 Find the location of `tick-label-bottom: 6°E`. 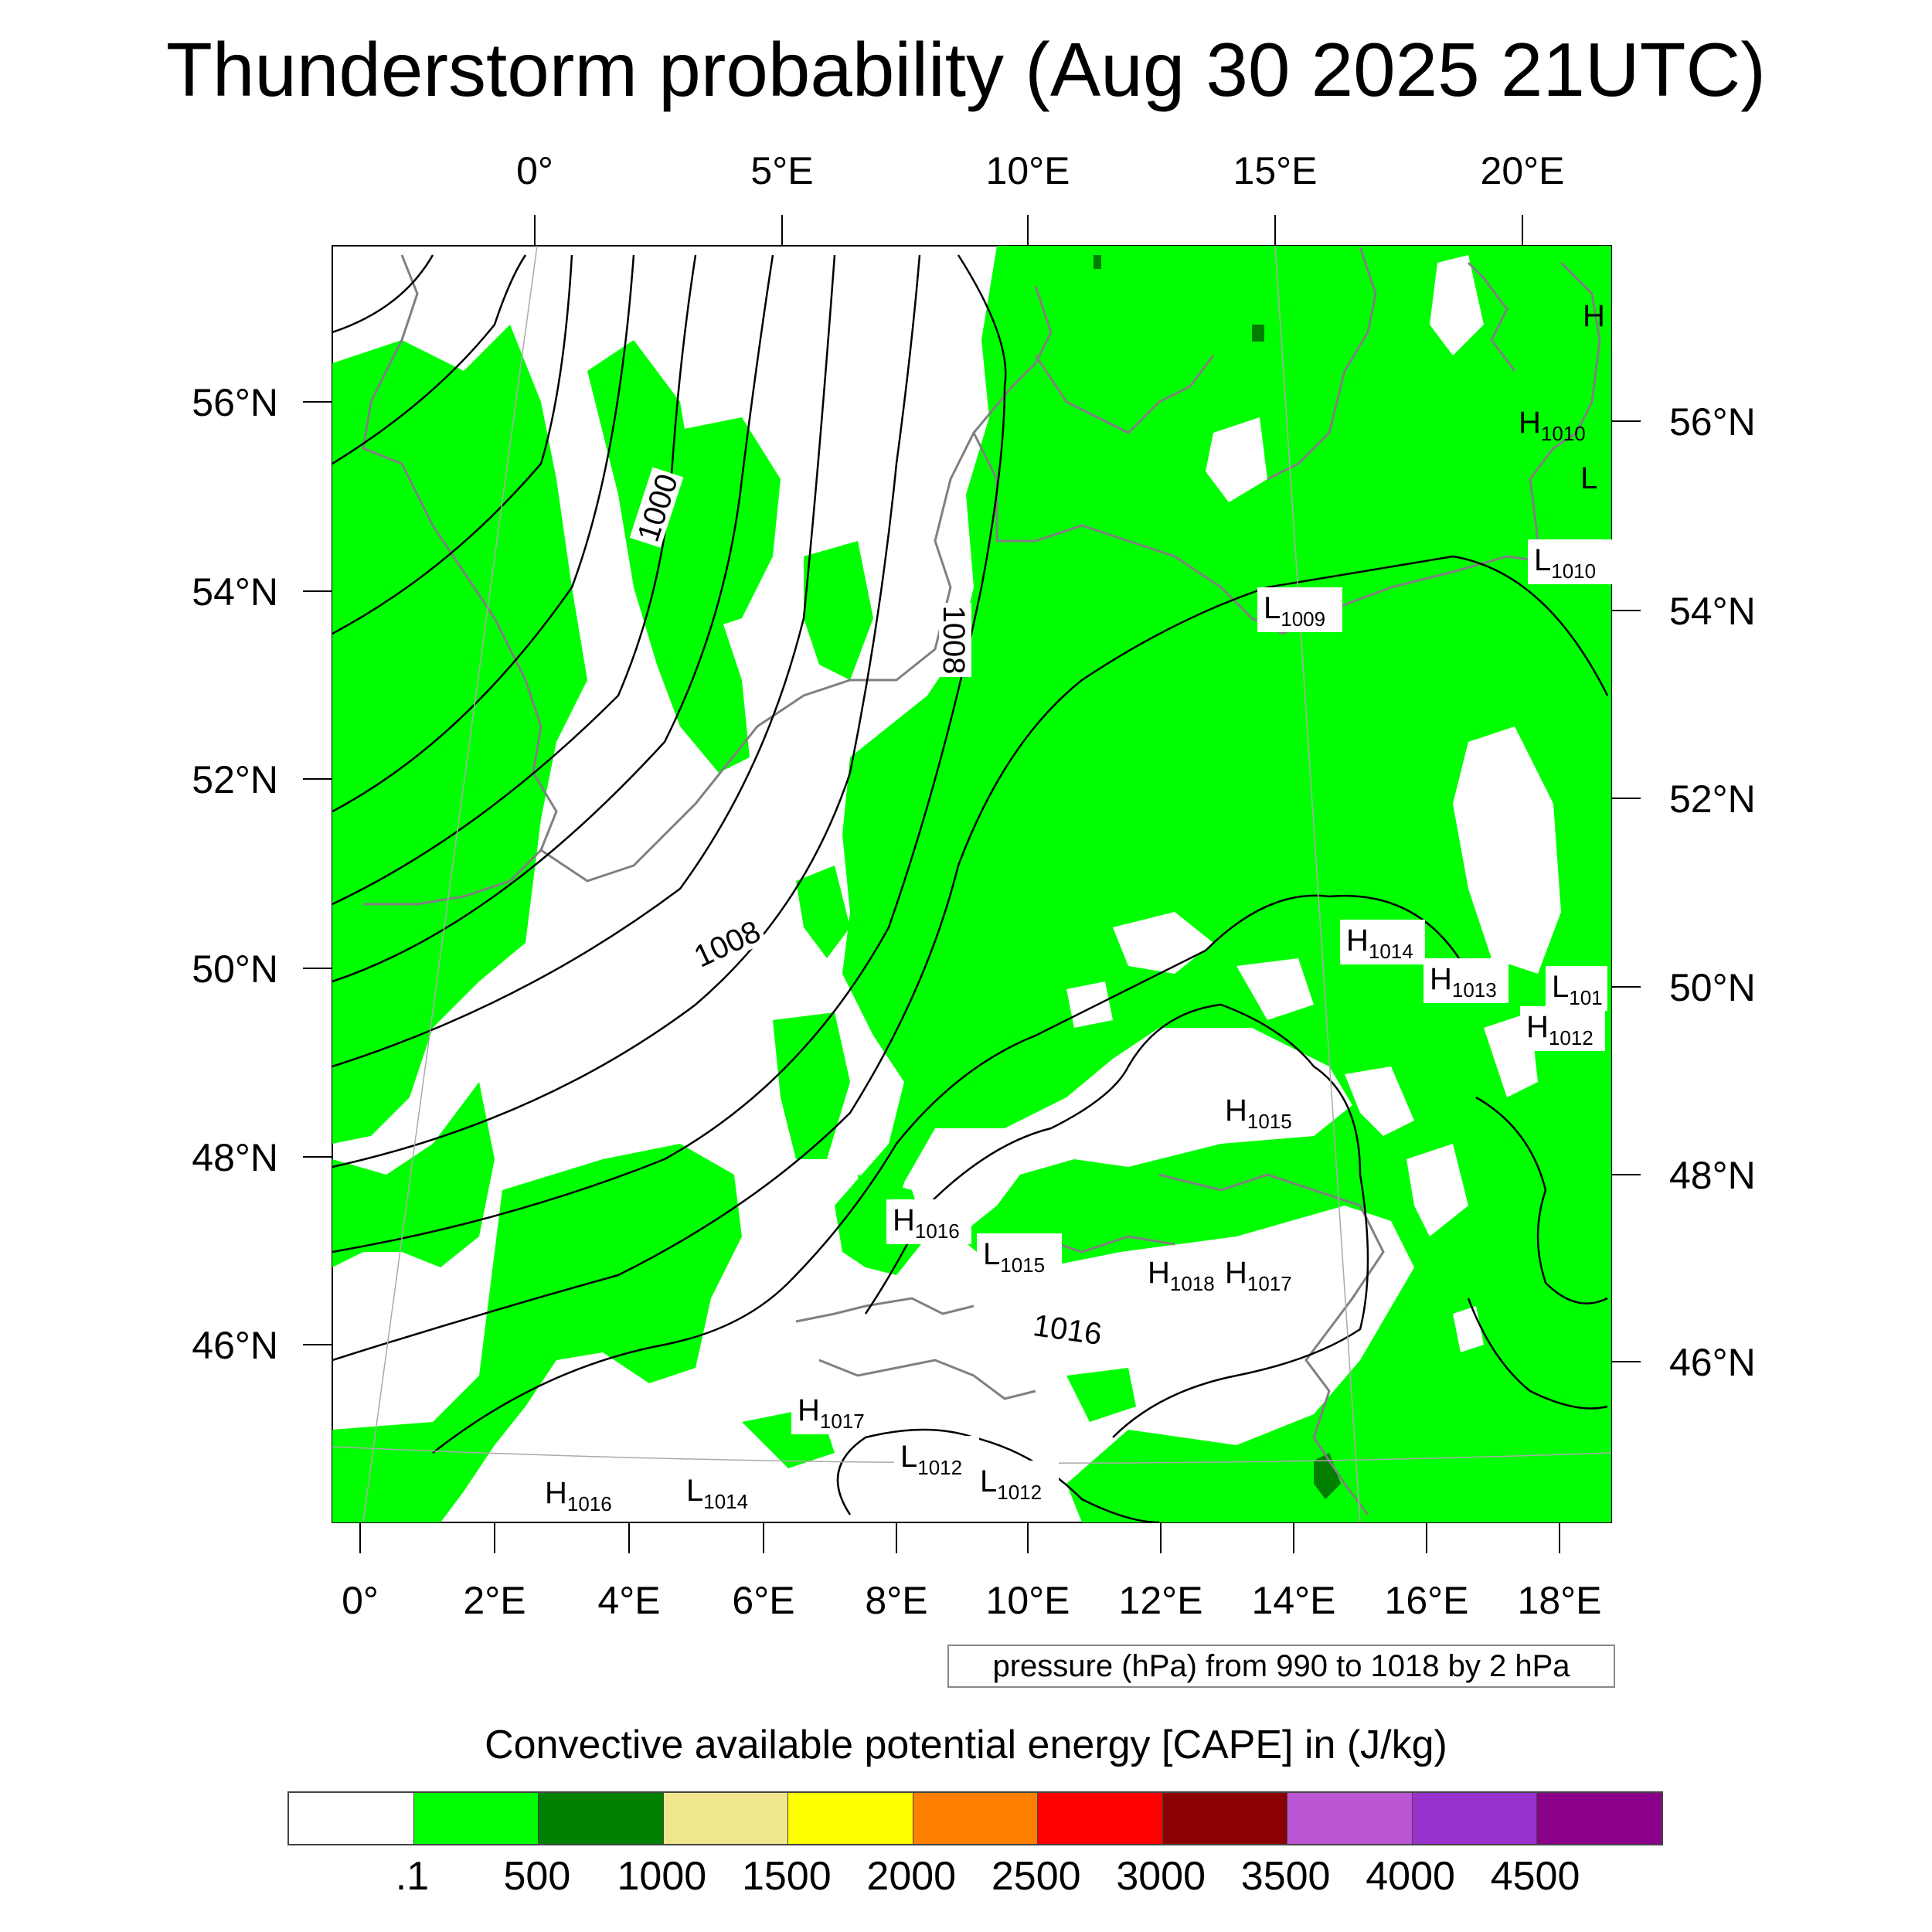

tick-label-bottom: 6°E is located at coordinates (763, 1600).